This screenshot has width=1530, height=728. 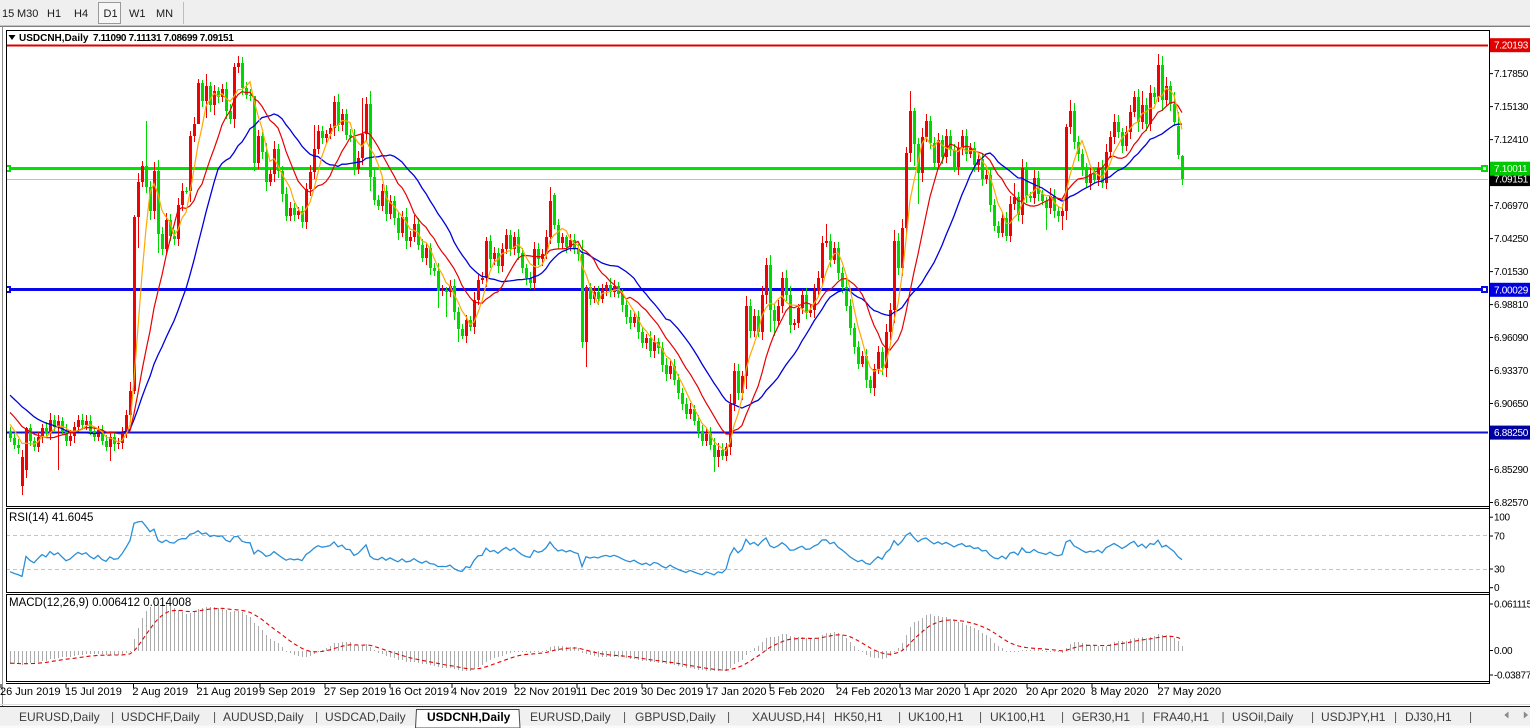 What do you see at coordinates (1119, 692) in the screenshot?
I see `svg-text: 8 May 2020` at bounding box center [1119, 692].